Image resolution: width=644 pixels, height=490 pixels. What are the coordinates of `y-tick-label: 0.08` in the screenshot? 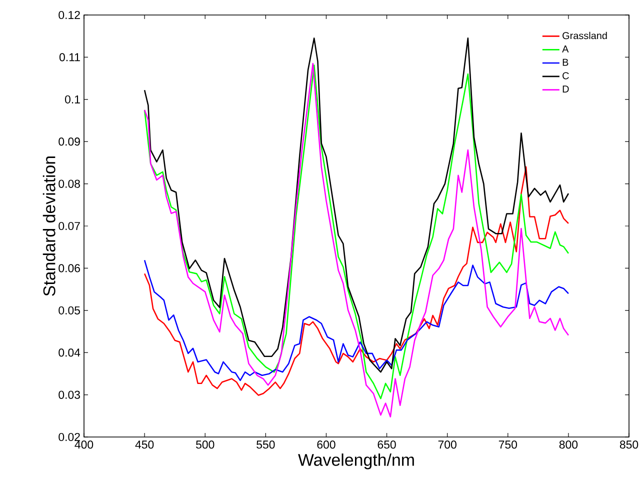 It's located at (69, 184).